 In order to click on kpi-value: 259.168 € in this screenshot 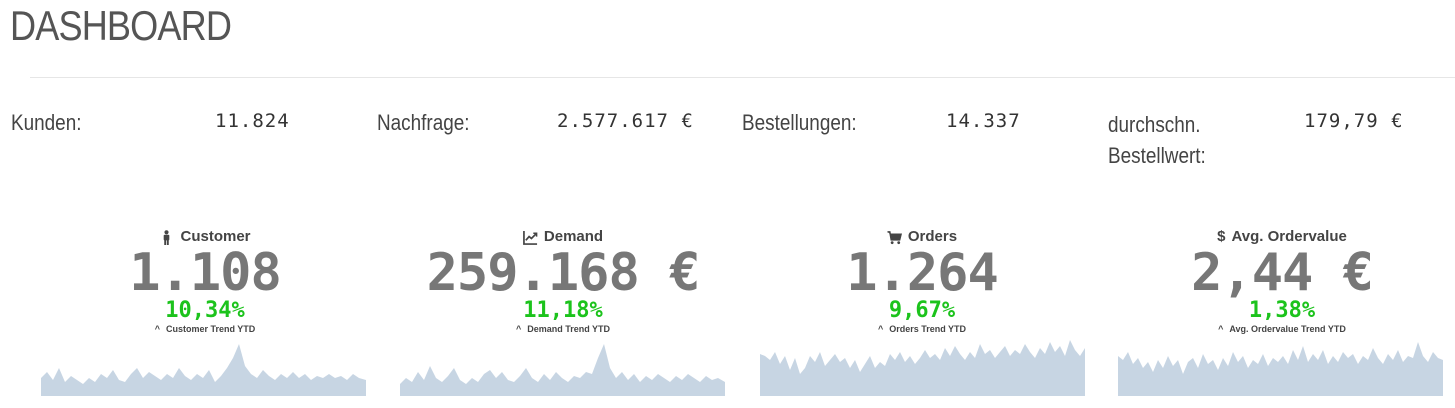, I will do `click(563, 273)`.